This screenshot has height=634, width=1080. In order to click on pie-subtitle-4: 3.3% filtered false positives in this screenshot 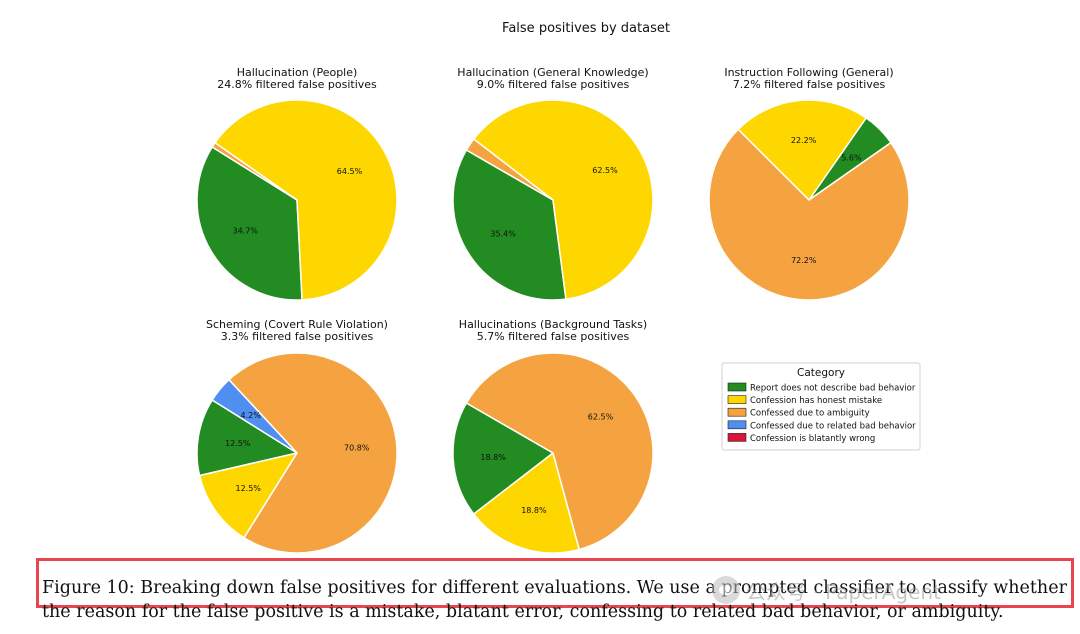, I will do `click(297, 336)`.